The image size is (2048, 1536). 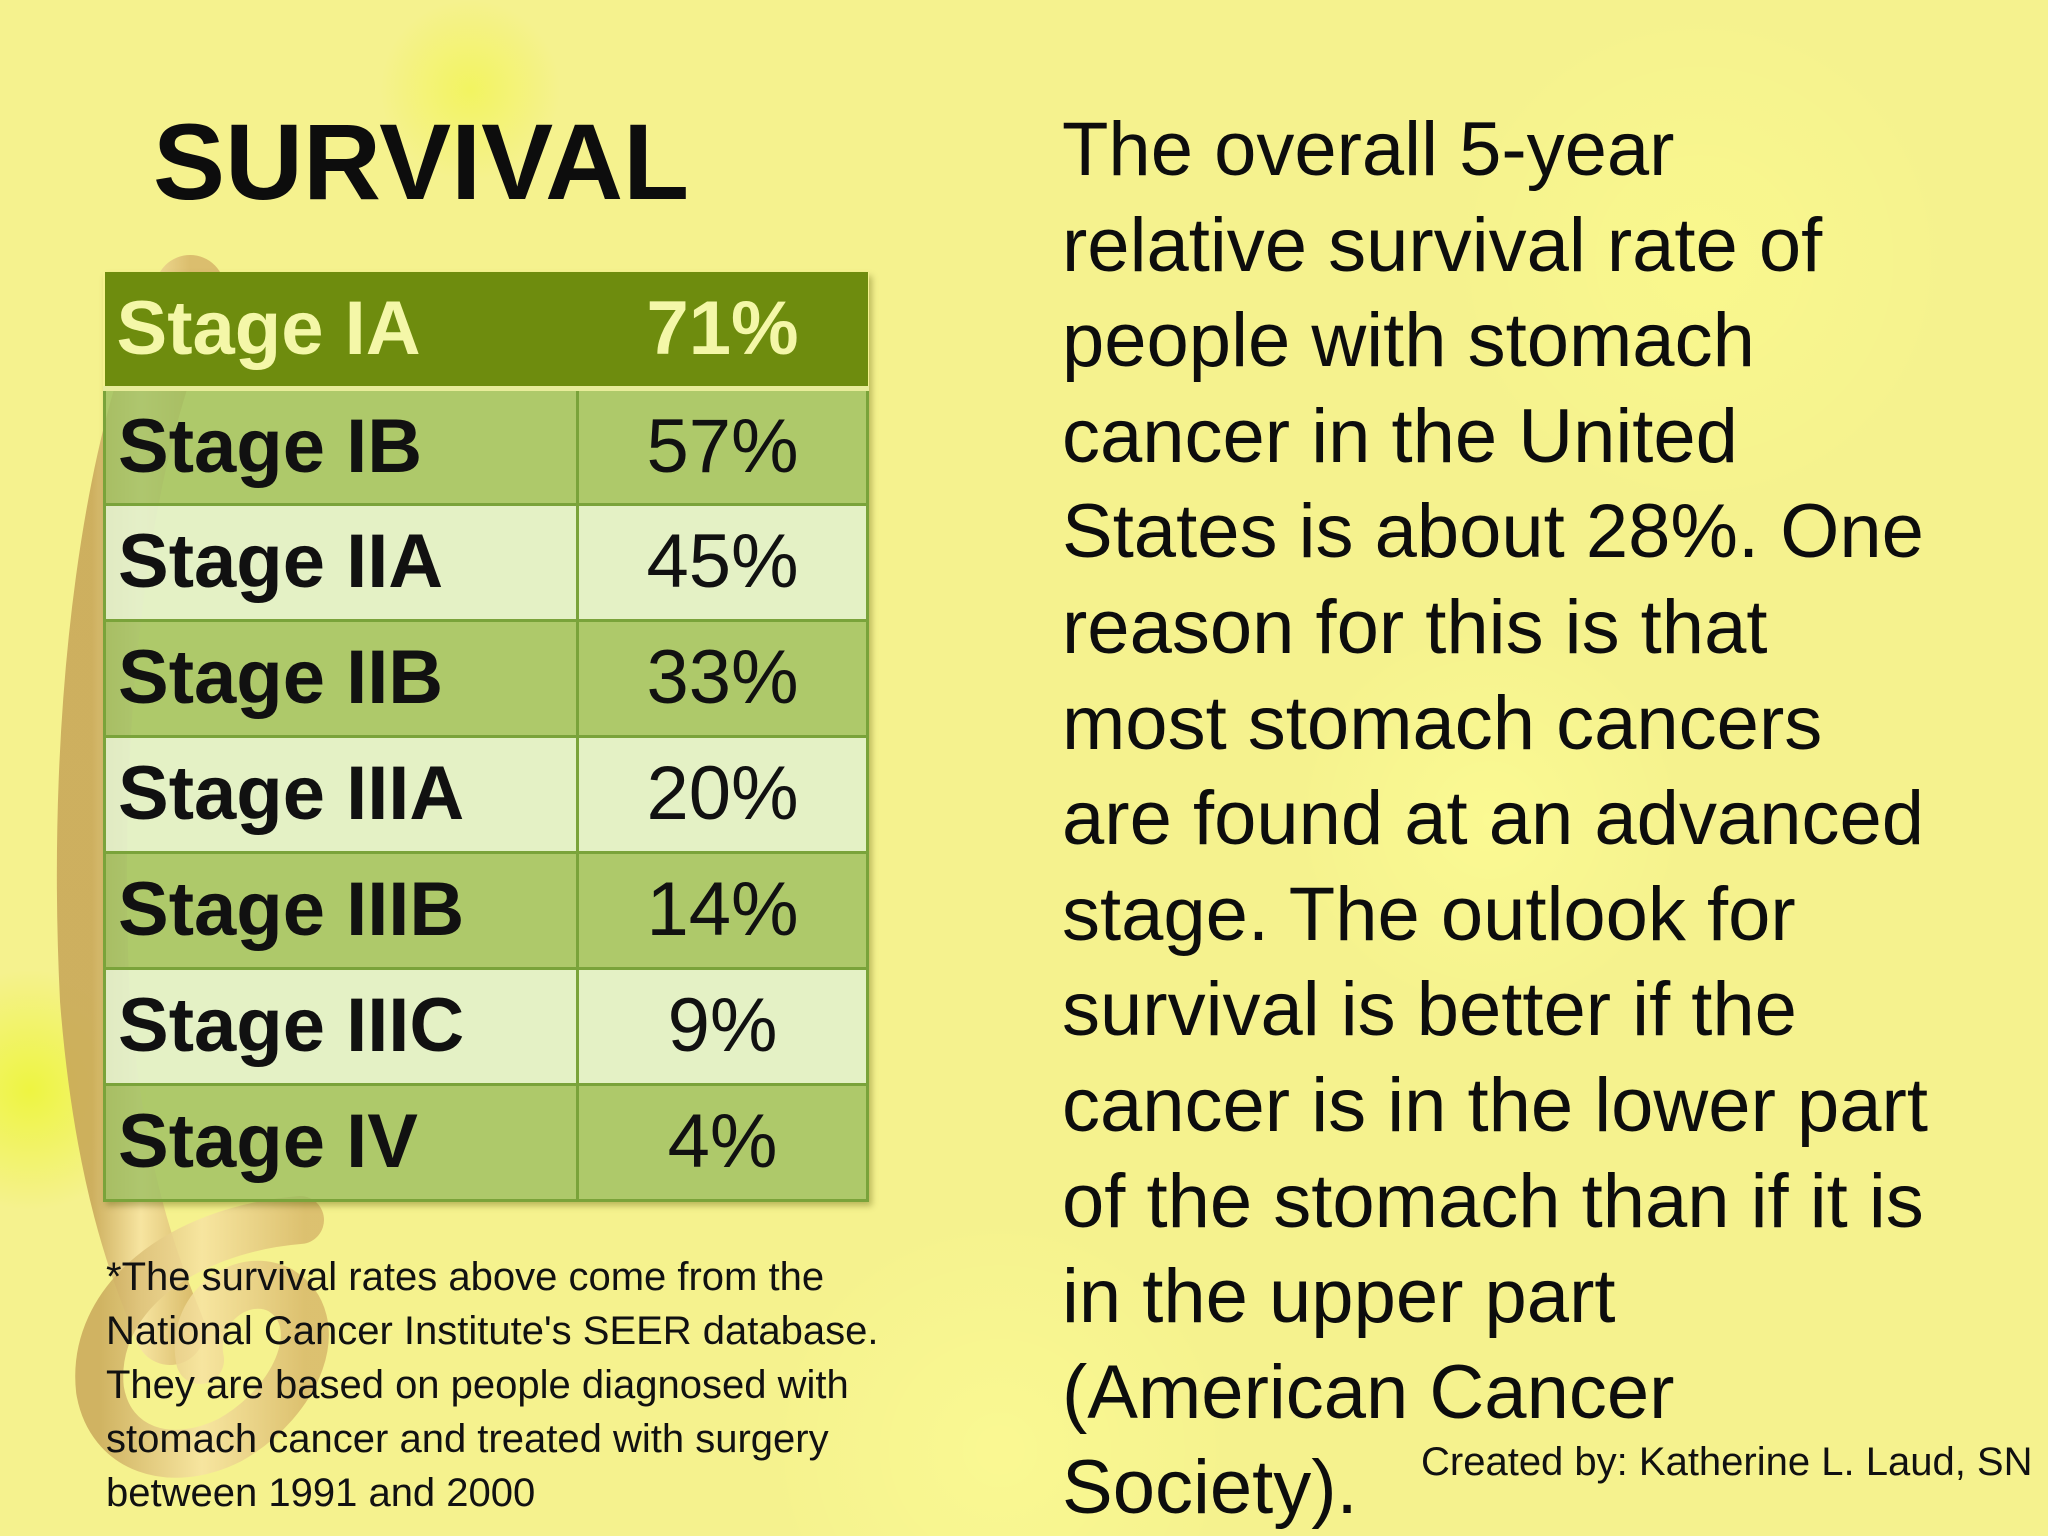 I want to click on footnote-line: *The survival rates above come from the, so click(x=465, y=1277).